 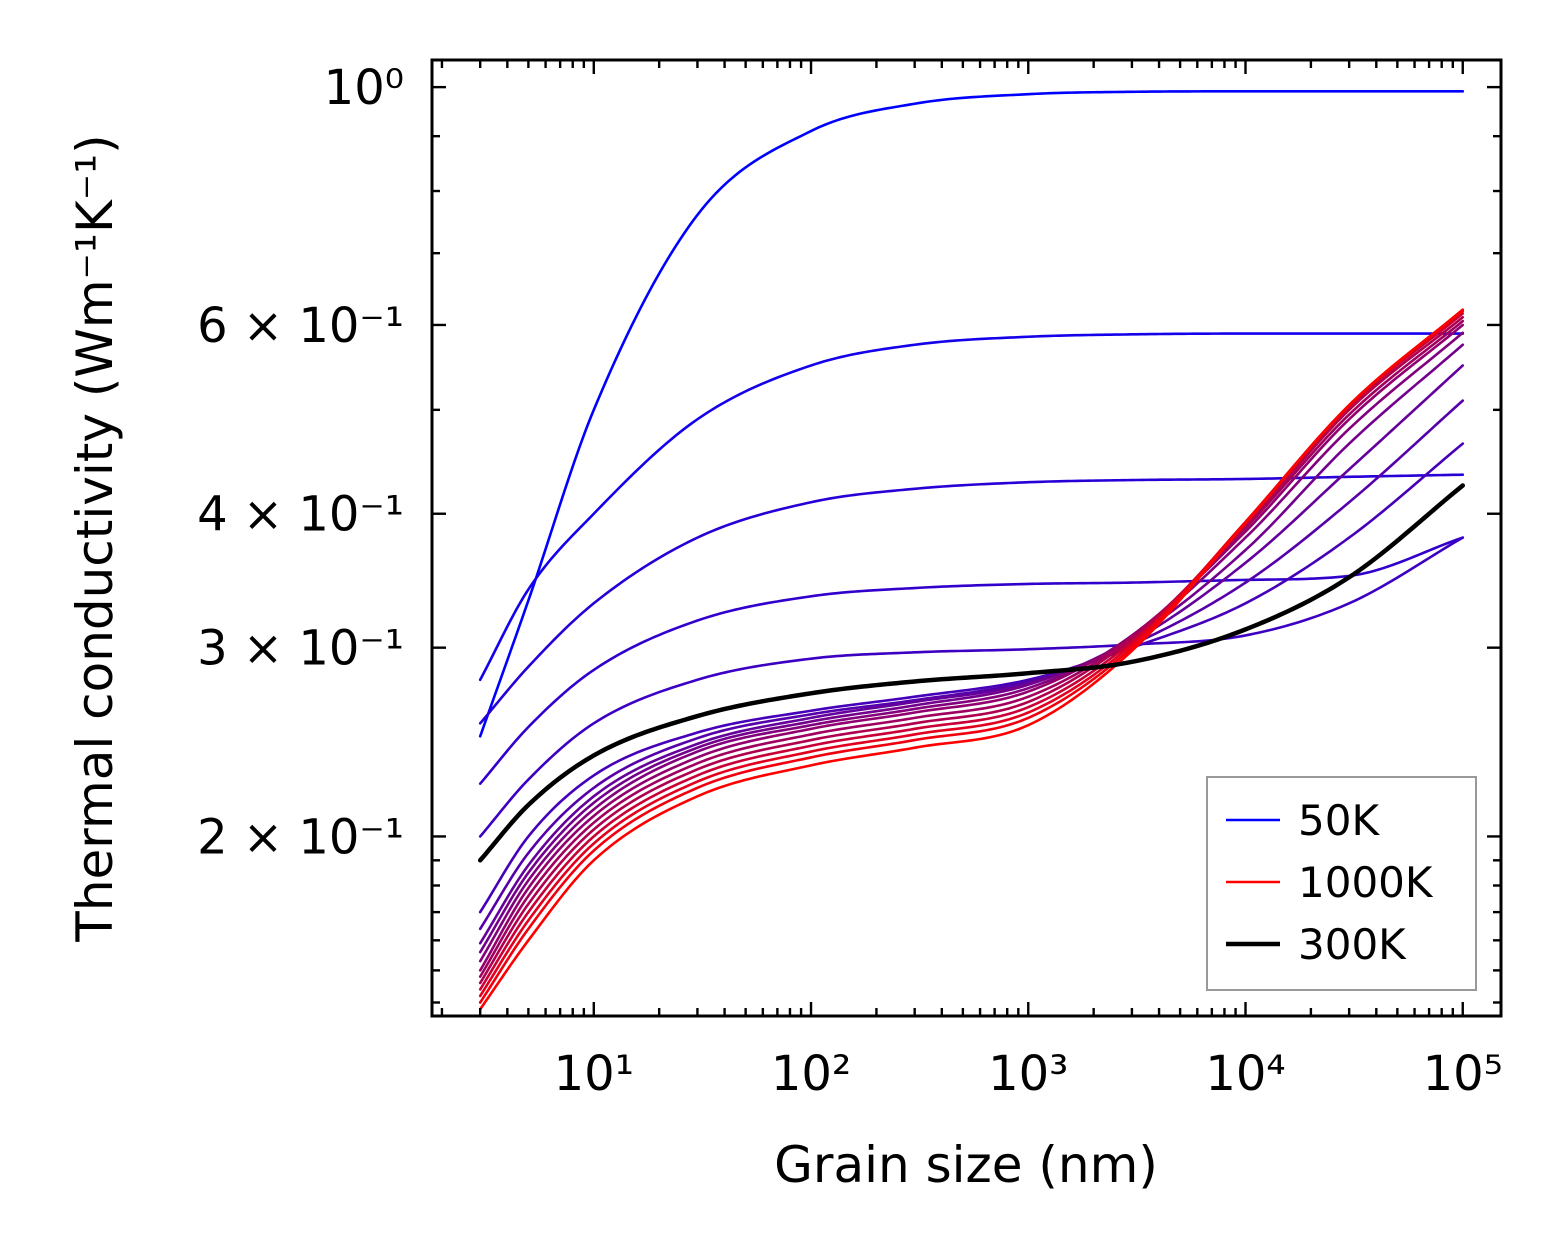 What do you see at coordinates (364, 88) in the screenshot?
I see `y-tick-label: 10⁰` at bounding box center [364, 88].